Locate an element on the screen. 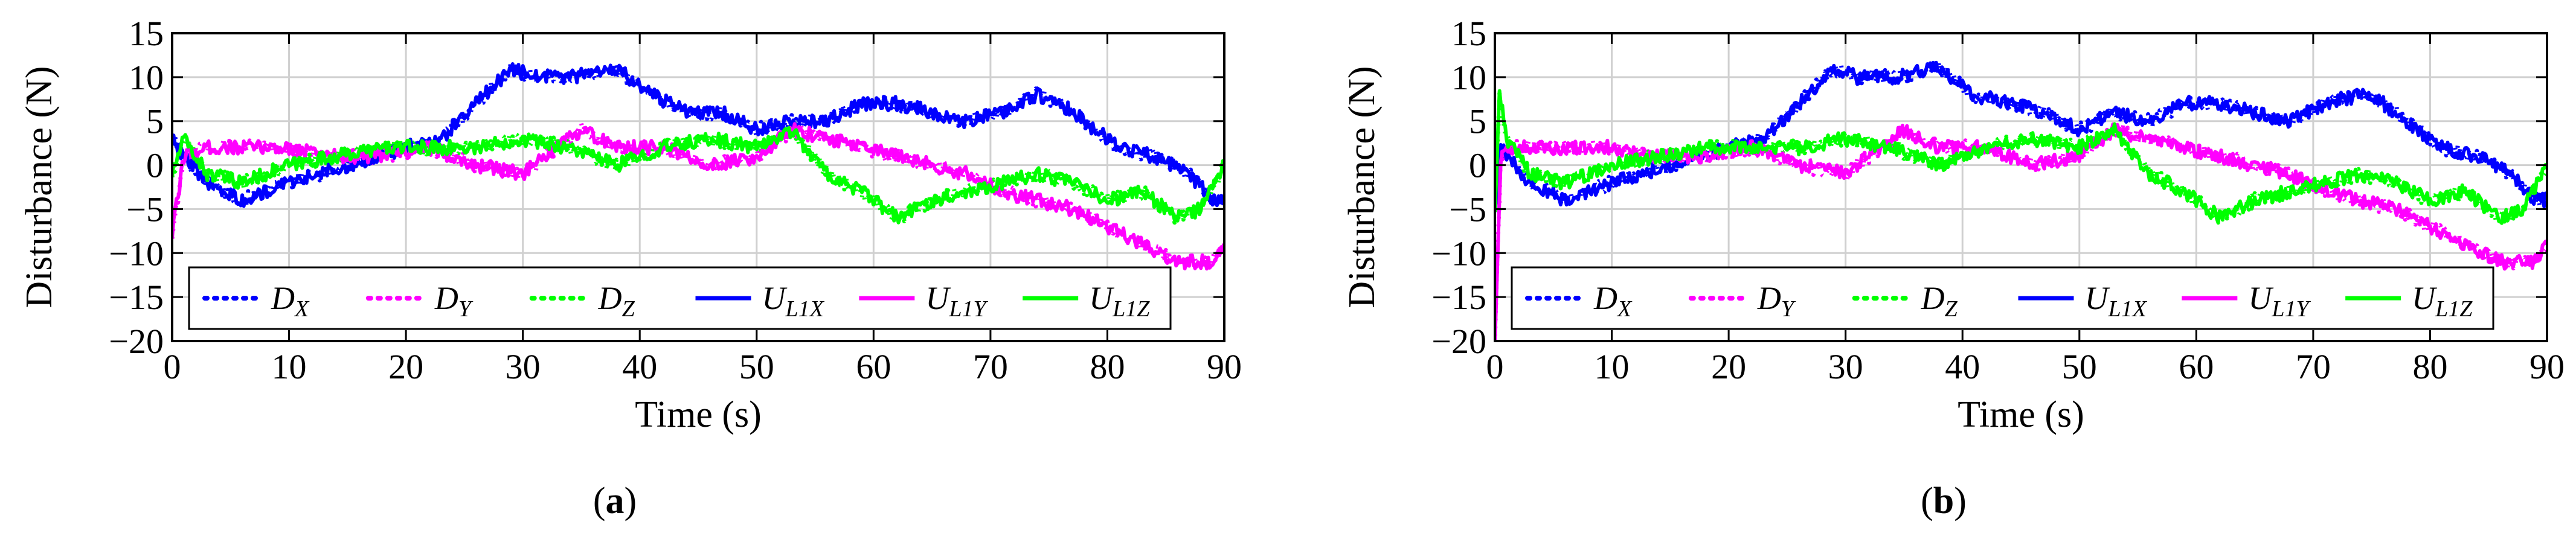 Image resolution: width=2576 pixels, height=539 pixels. series-line-u-l1y is located at coordinates (698, 196).